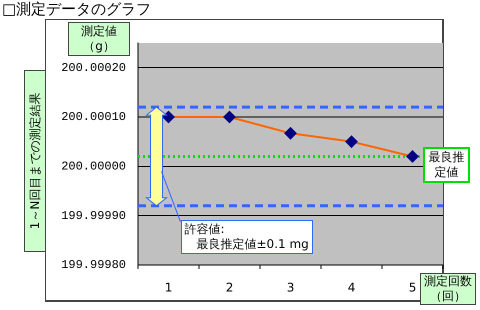  What do you see at coordinates (168, 287) in the screenshot?
I see `x-tick-label: 1` at bounding box center [168, 287].